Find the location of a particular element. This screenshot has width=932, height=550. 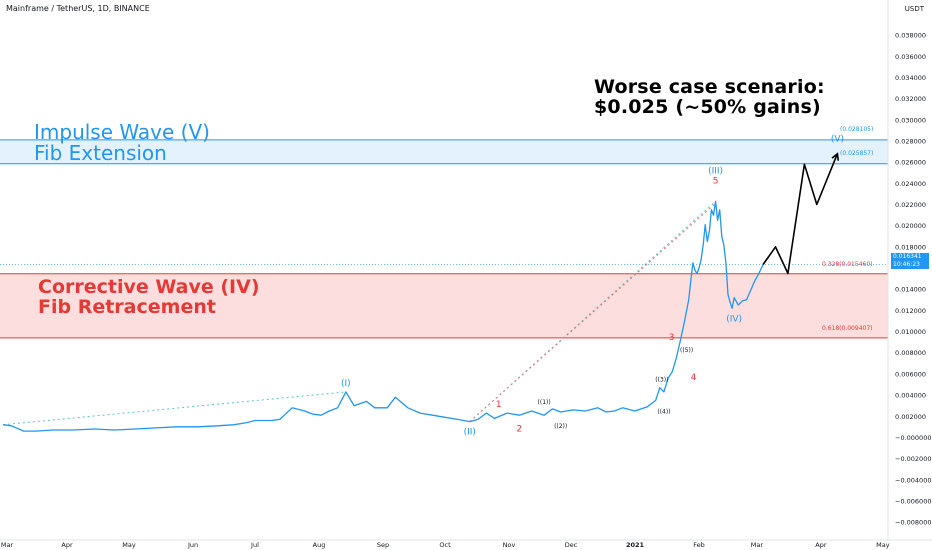

current-price-countdown: 10:46:23 is located at coordinates (906, 264).